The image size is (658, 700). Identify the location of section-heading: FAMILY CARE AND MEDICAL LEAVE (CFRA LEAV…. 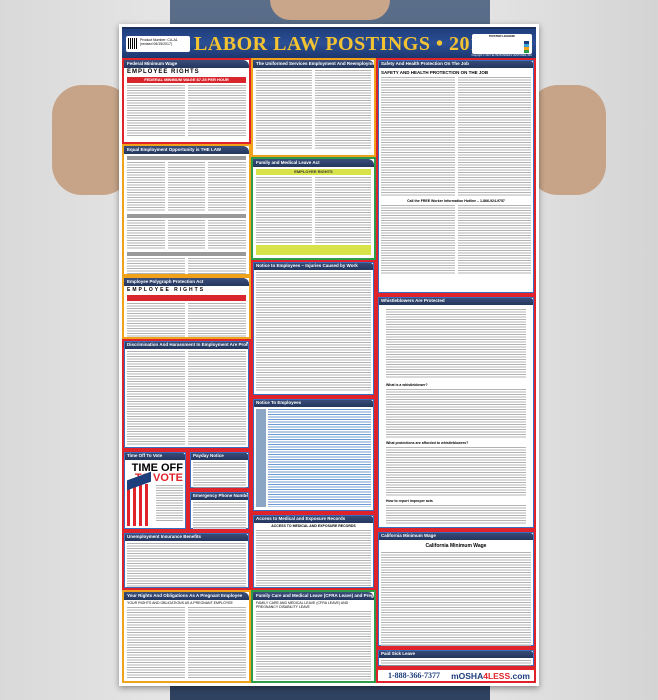
(302, 605).